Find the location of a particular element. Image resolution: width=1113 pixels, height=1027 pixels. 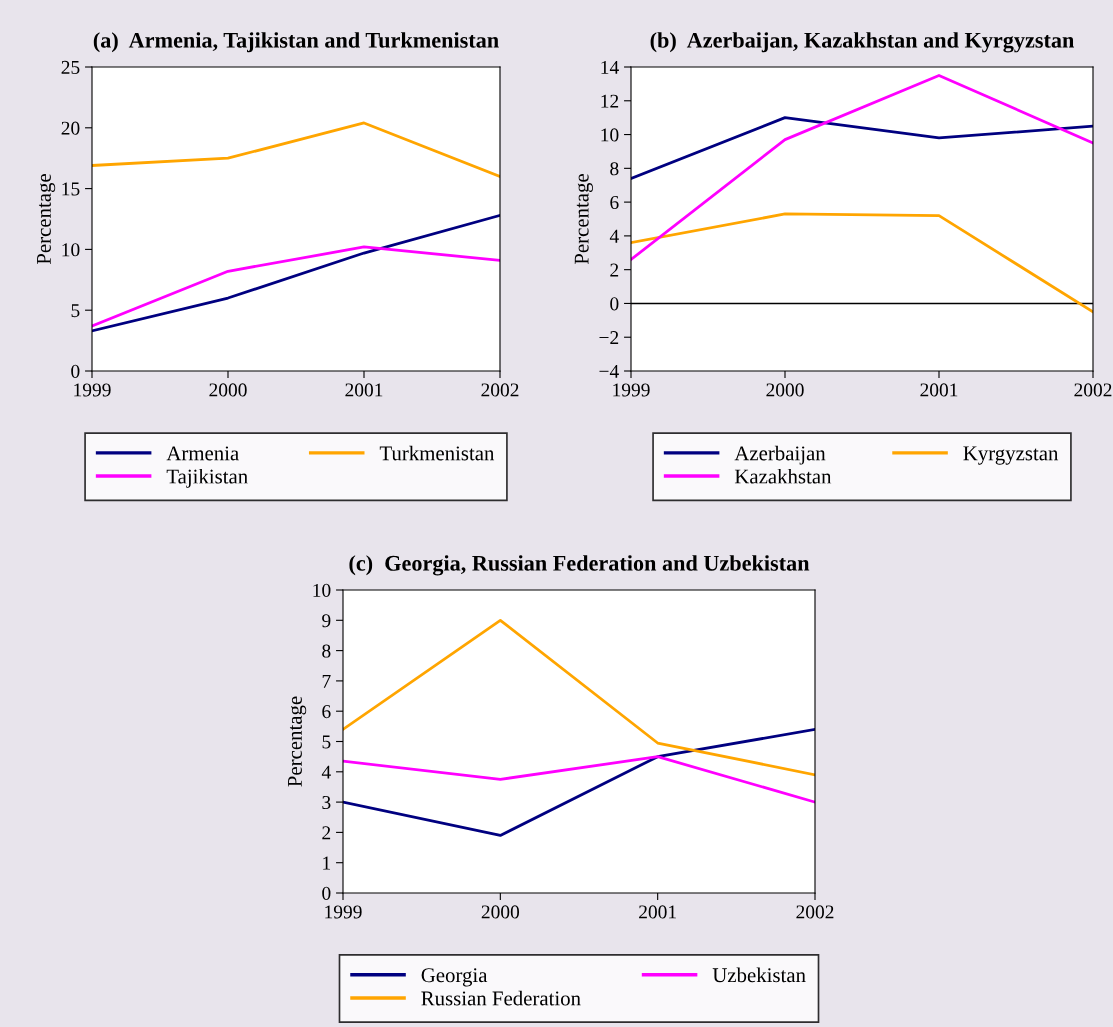

legend-label: Uzbekistan is located at coordinates (759, 975).